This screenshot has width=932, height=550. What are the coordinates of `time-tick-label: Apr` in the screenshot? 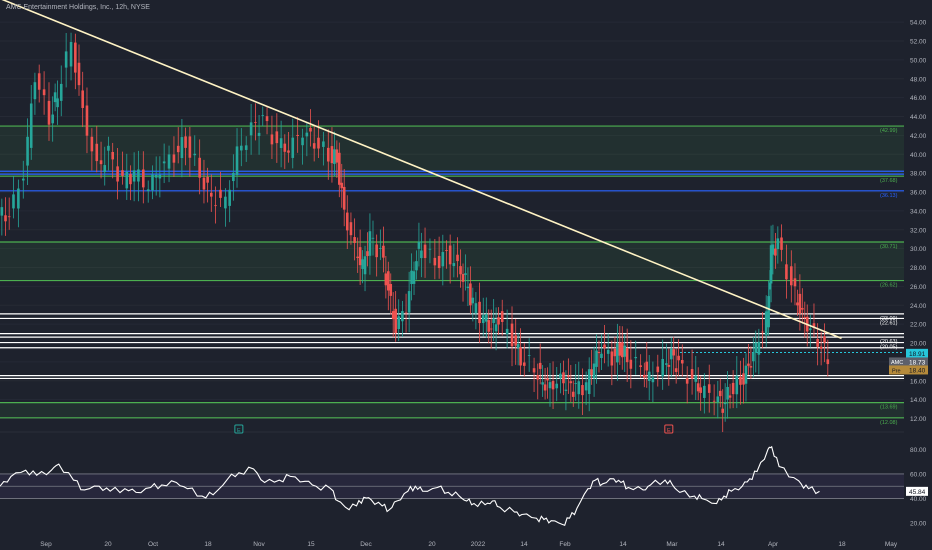 It's located at (773, 544).